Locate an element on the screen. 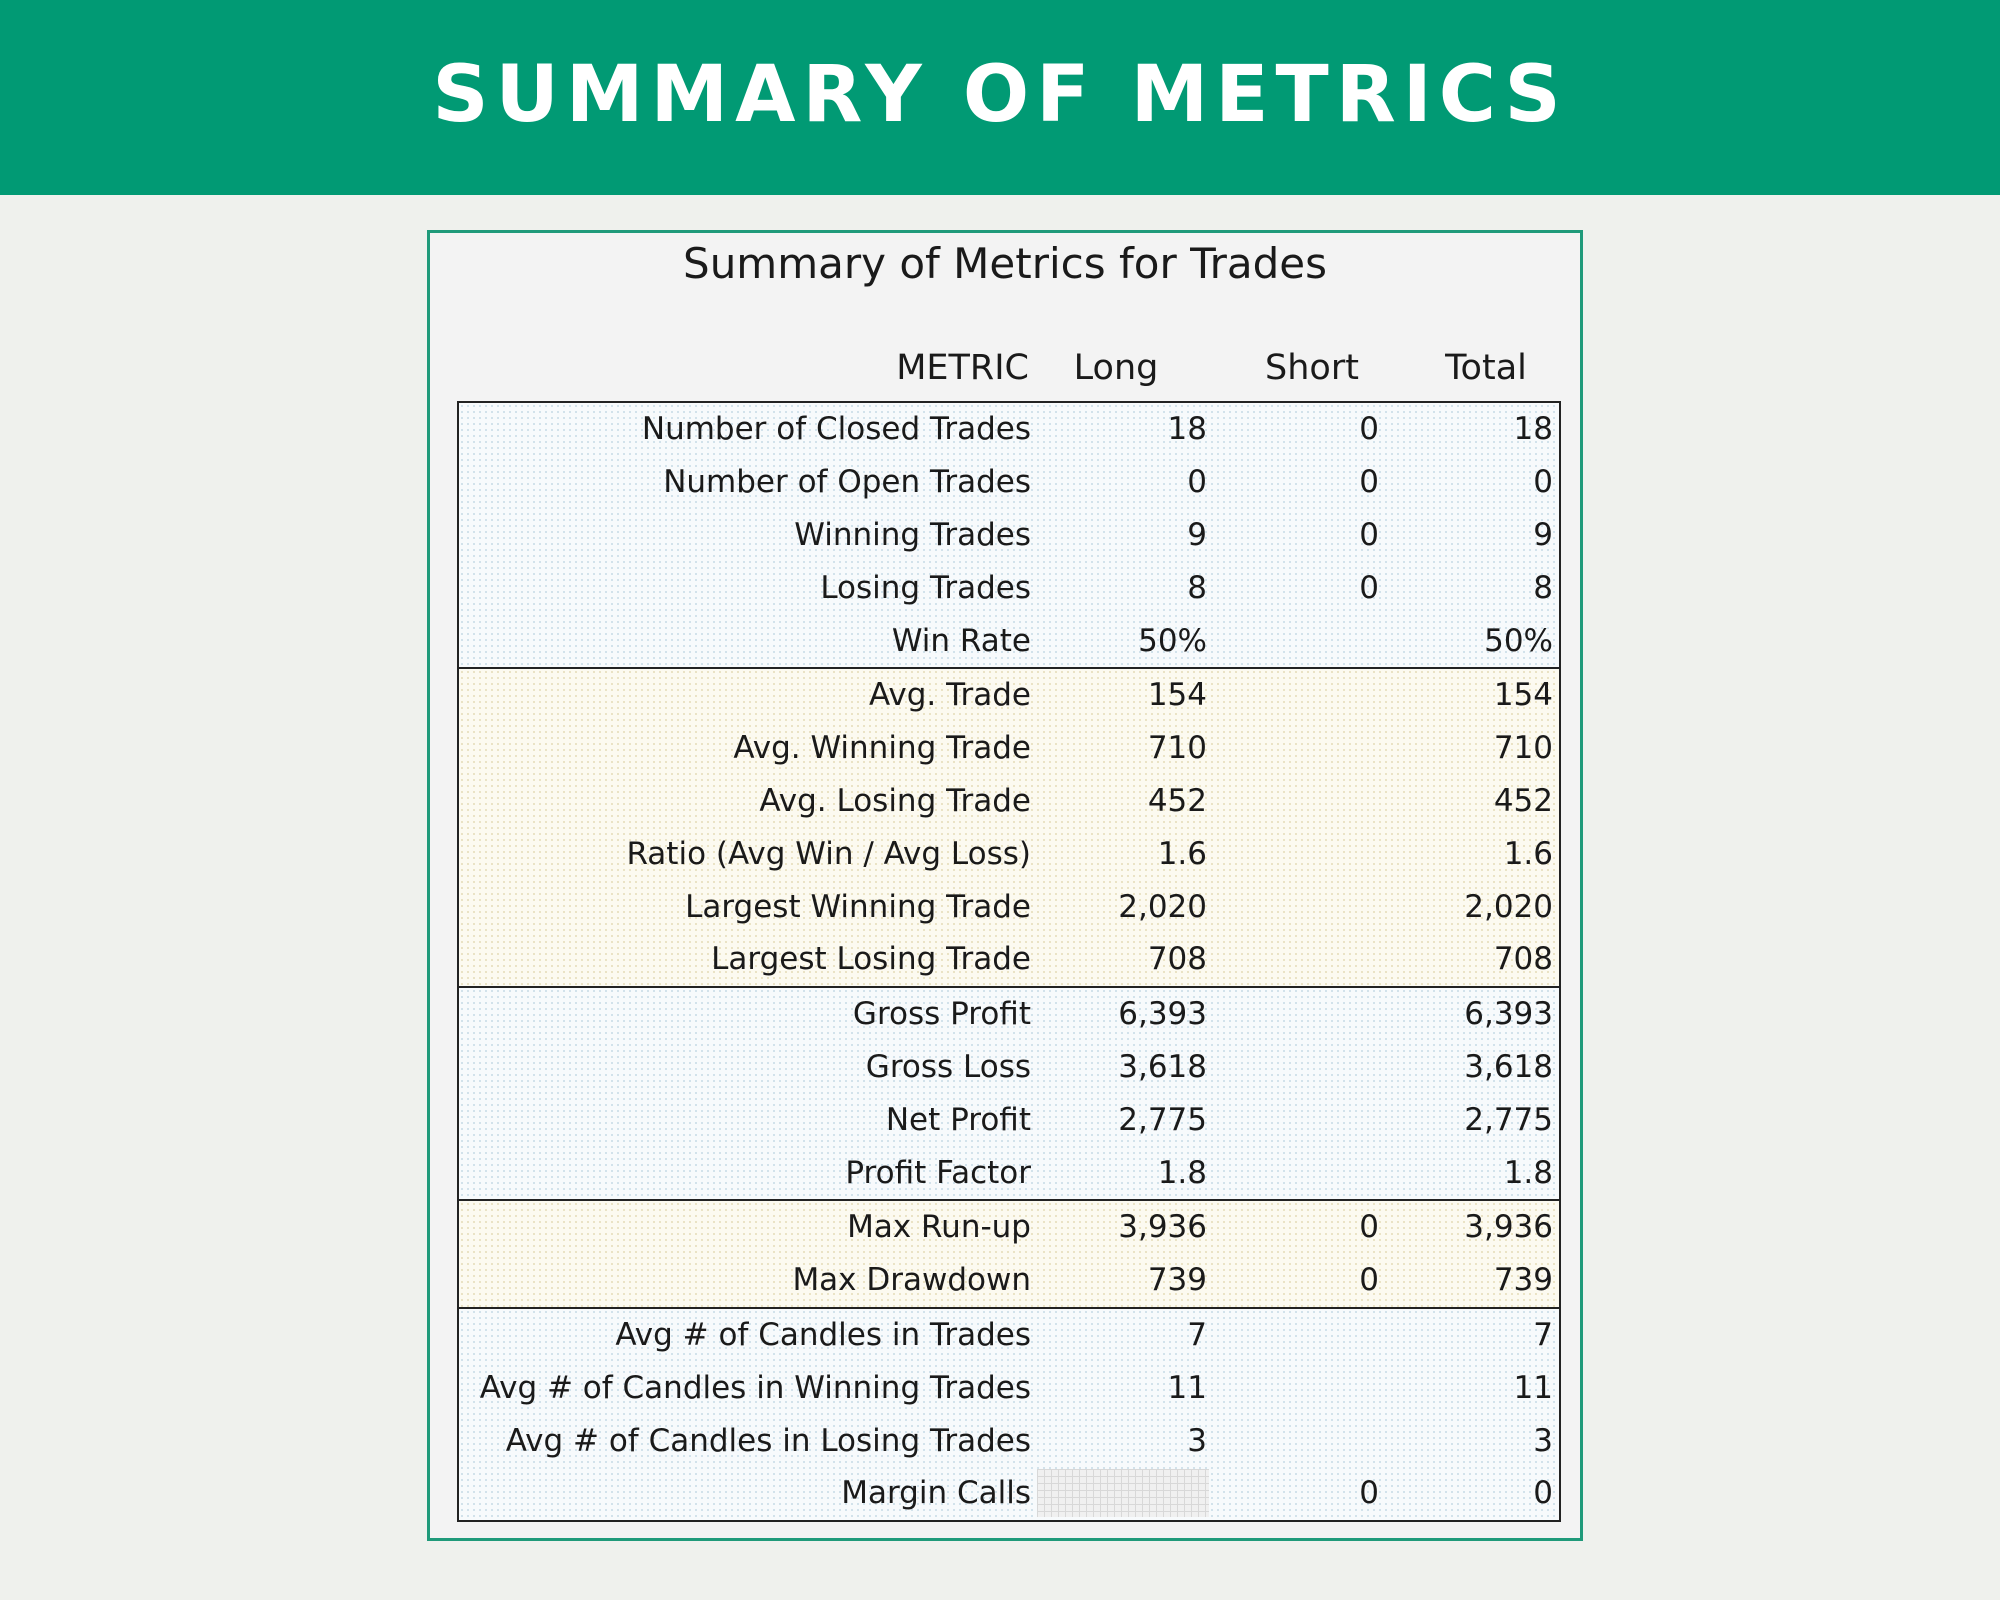  total-value: 3 is located at coordinates (1543, 1440).